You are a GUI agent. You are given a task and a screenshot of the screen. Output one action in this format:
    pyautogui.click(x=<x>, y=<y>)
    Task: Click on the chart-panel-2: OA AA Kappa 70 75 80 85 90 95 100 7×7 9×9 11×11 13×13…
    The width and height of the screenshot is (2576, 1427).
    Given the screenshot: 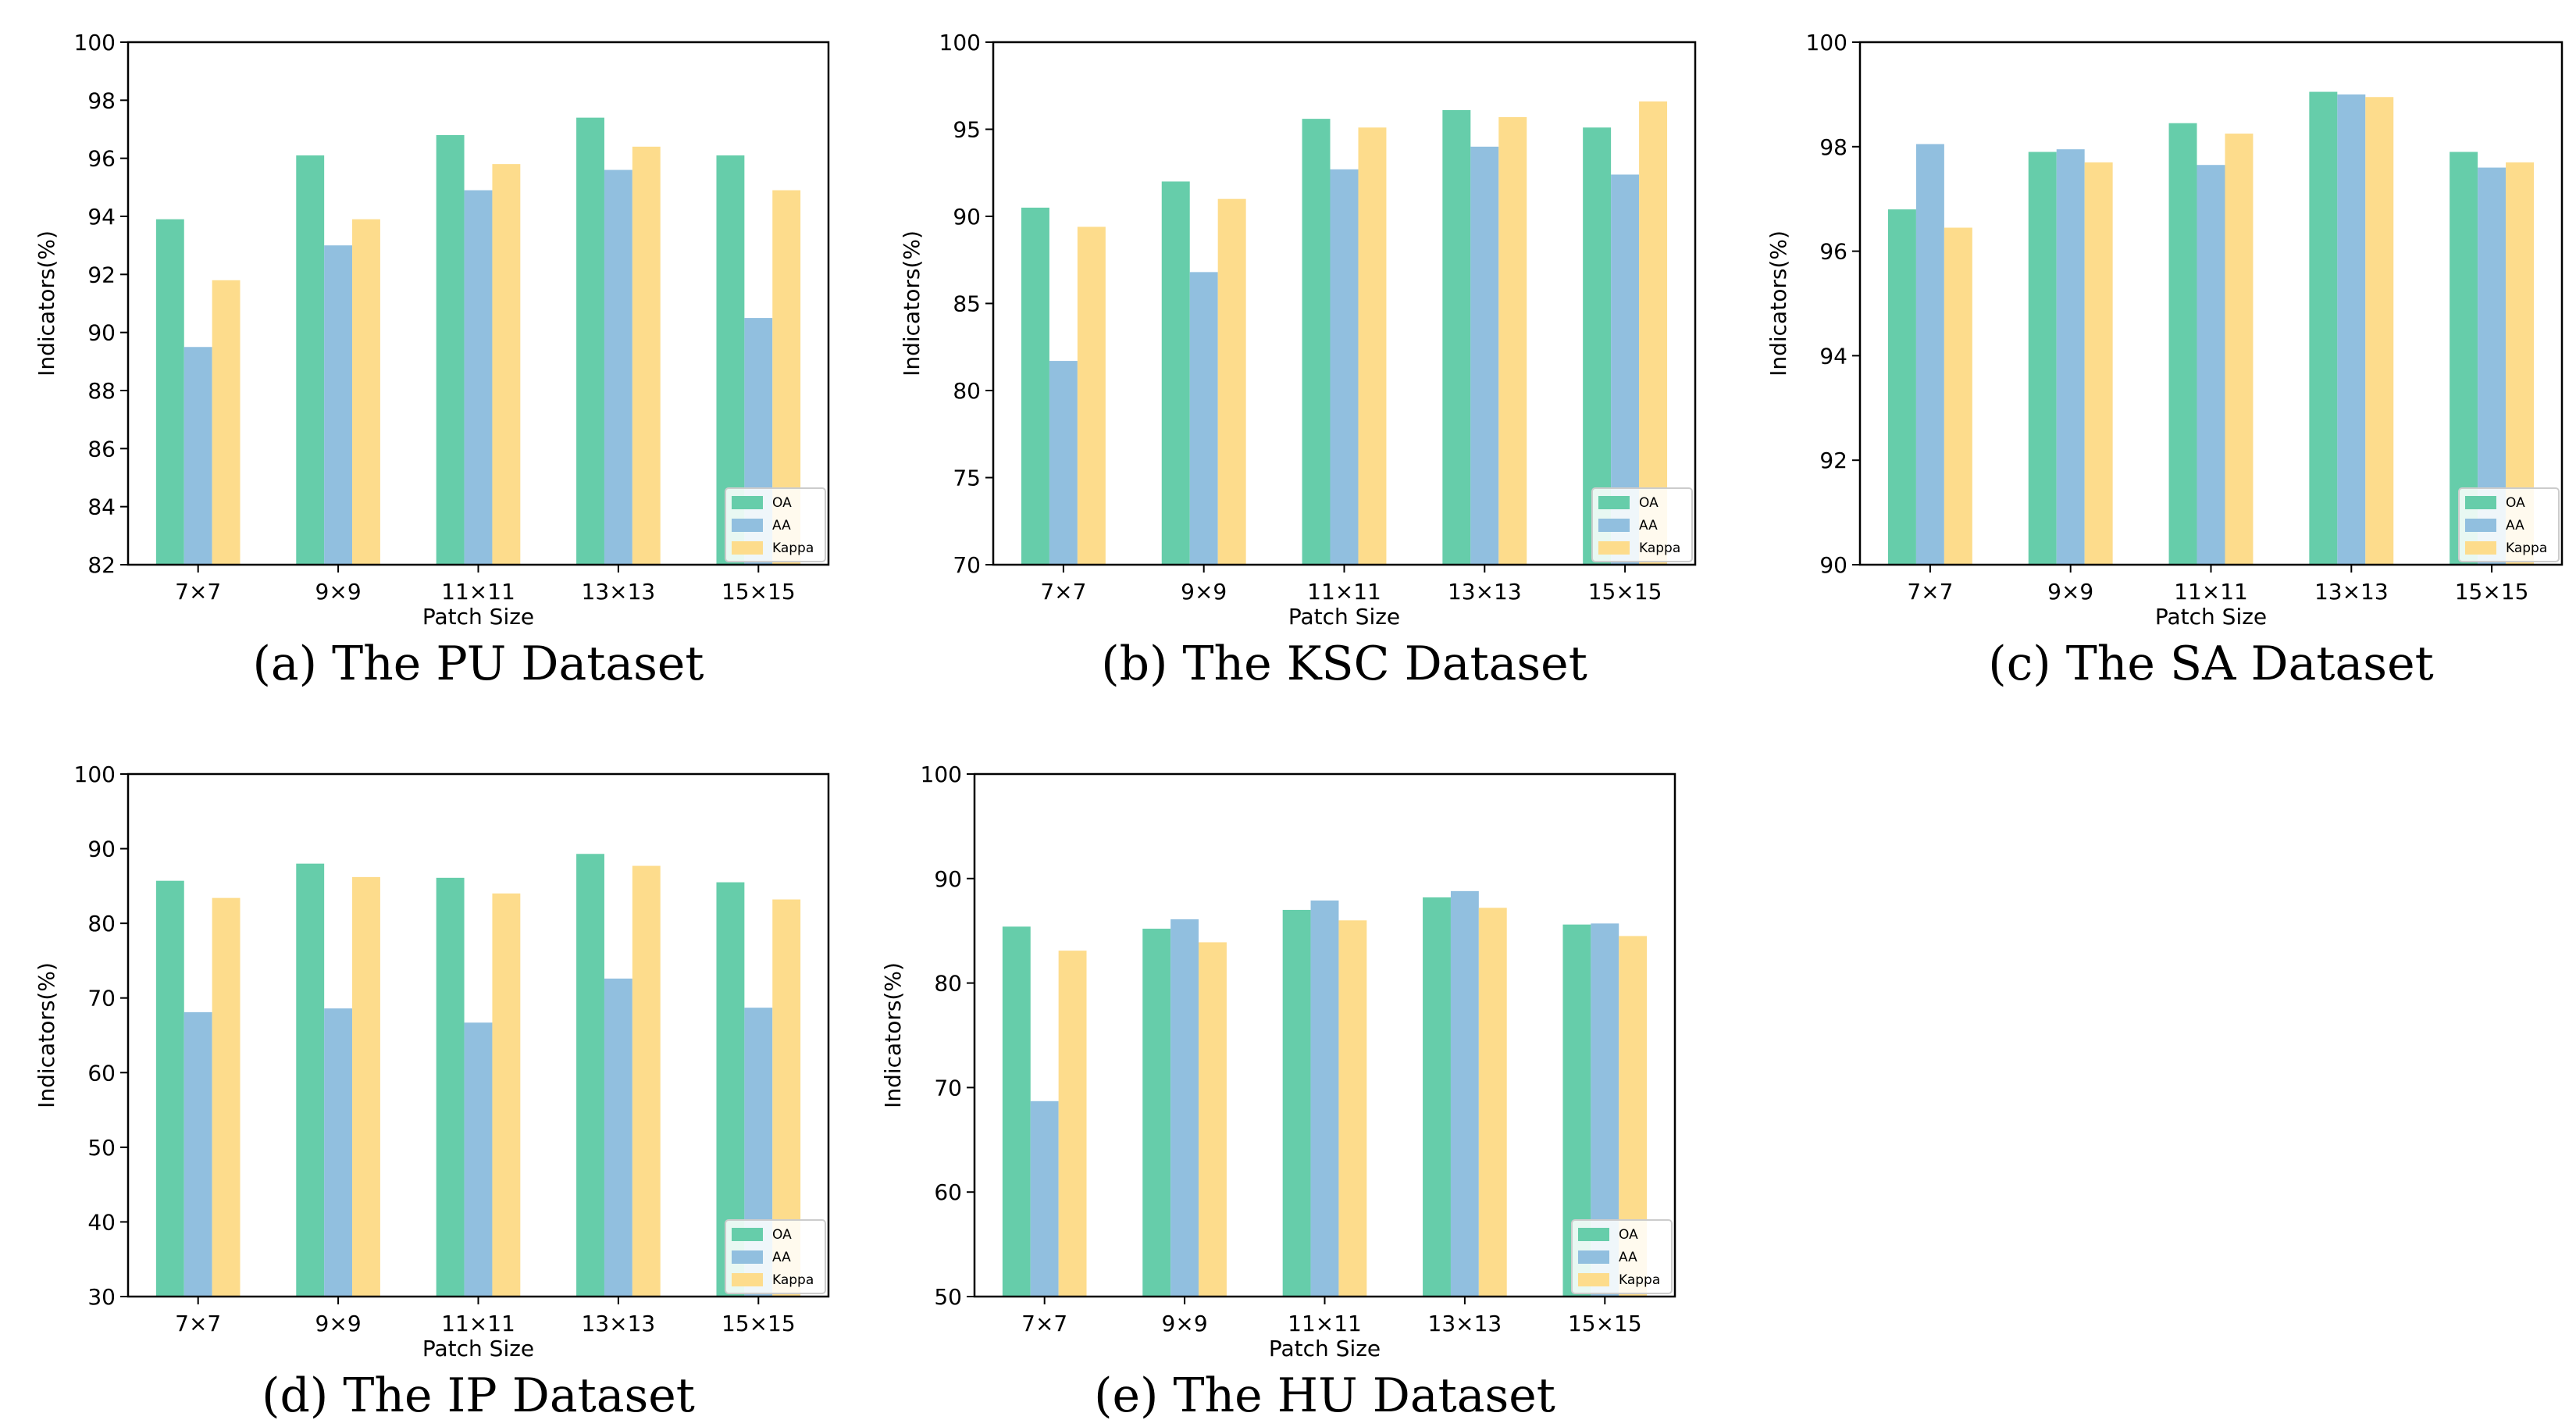 What is the action you would take?
    pyautogui.click(x=1298, y=360)
    